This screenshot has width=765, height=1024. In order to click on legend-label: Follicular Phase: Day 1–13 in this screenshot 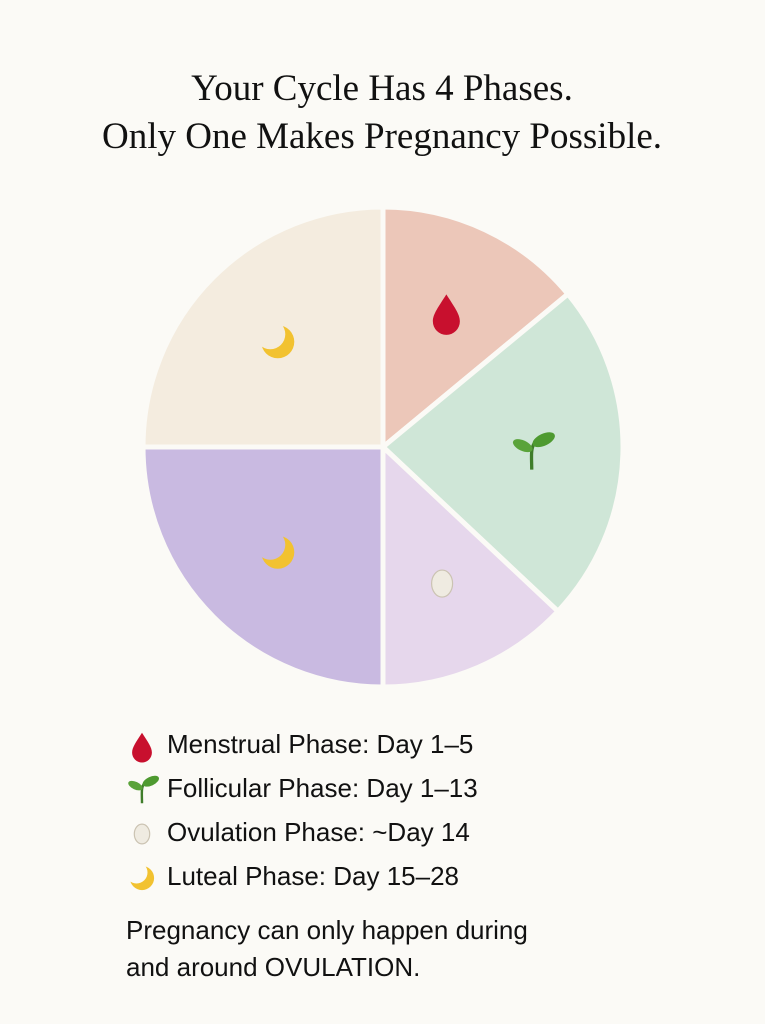, I will do `click(322, 788)`.